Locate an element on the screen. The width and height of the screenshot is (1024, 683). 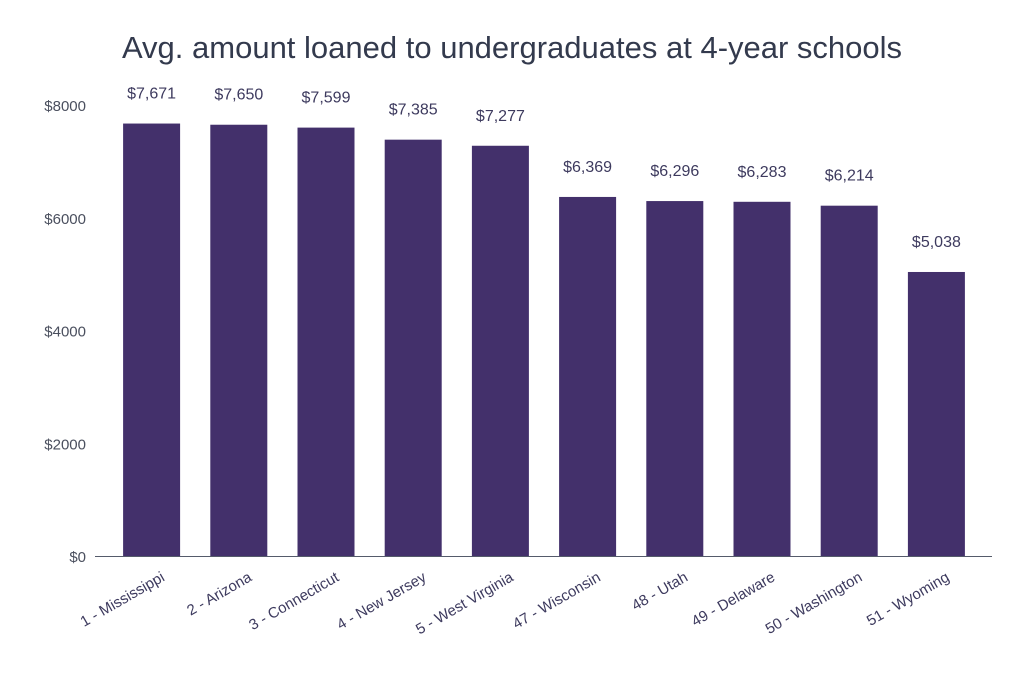
y-tick-label: $2000 is located at coordinates (65, 444).